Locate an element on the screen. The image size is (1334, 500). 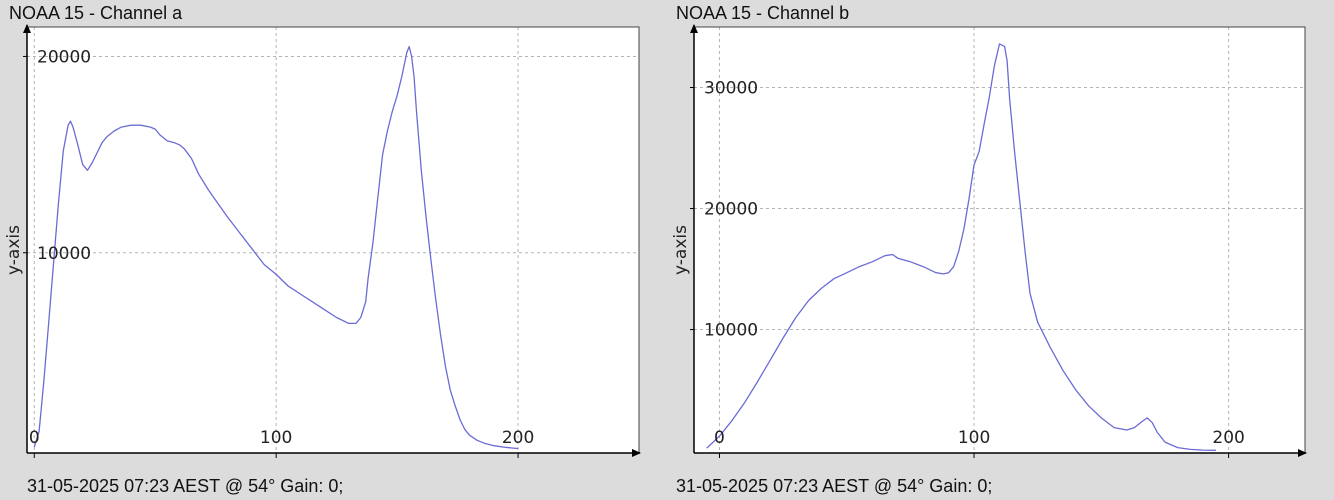
y-tick-label-b: 10000 is located at coordinates (731, 331).